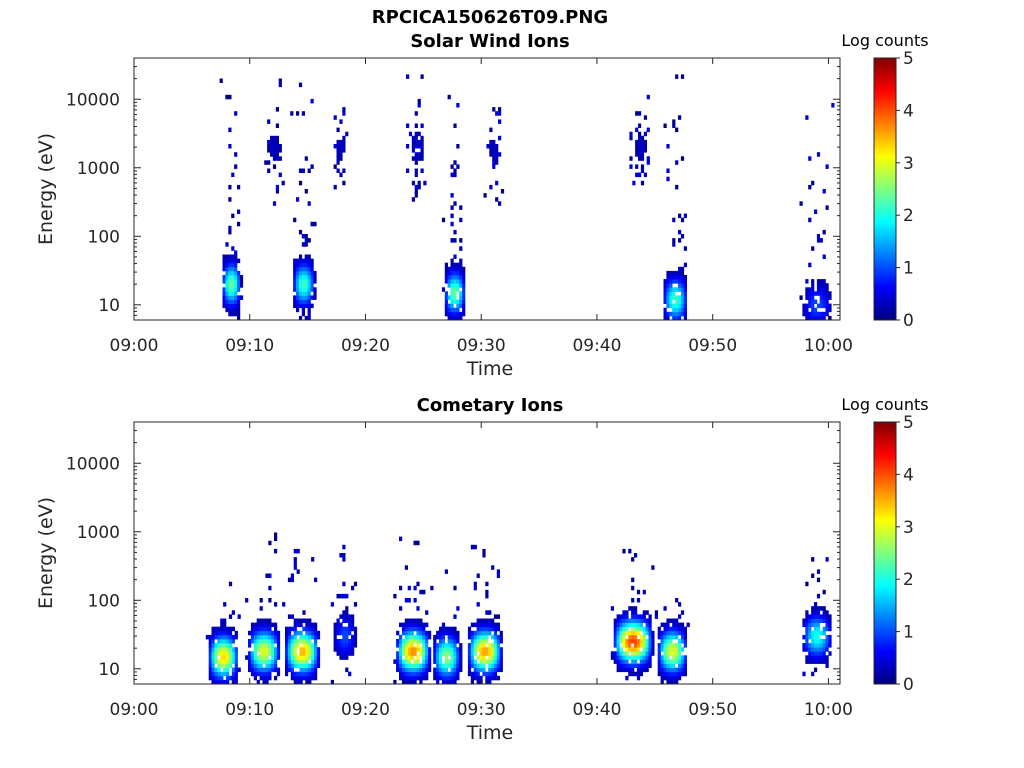 The image size is (1024, 768). I want to click on x-tick-label: 09:50, so click(712, 346).